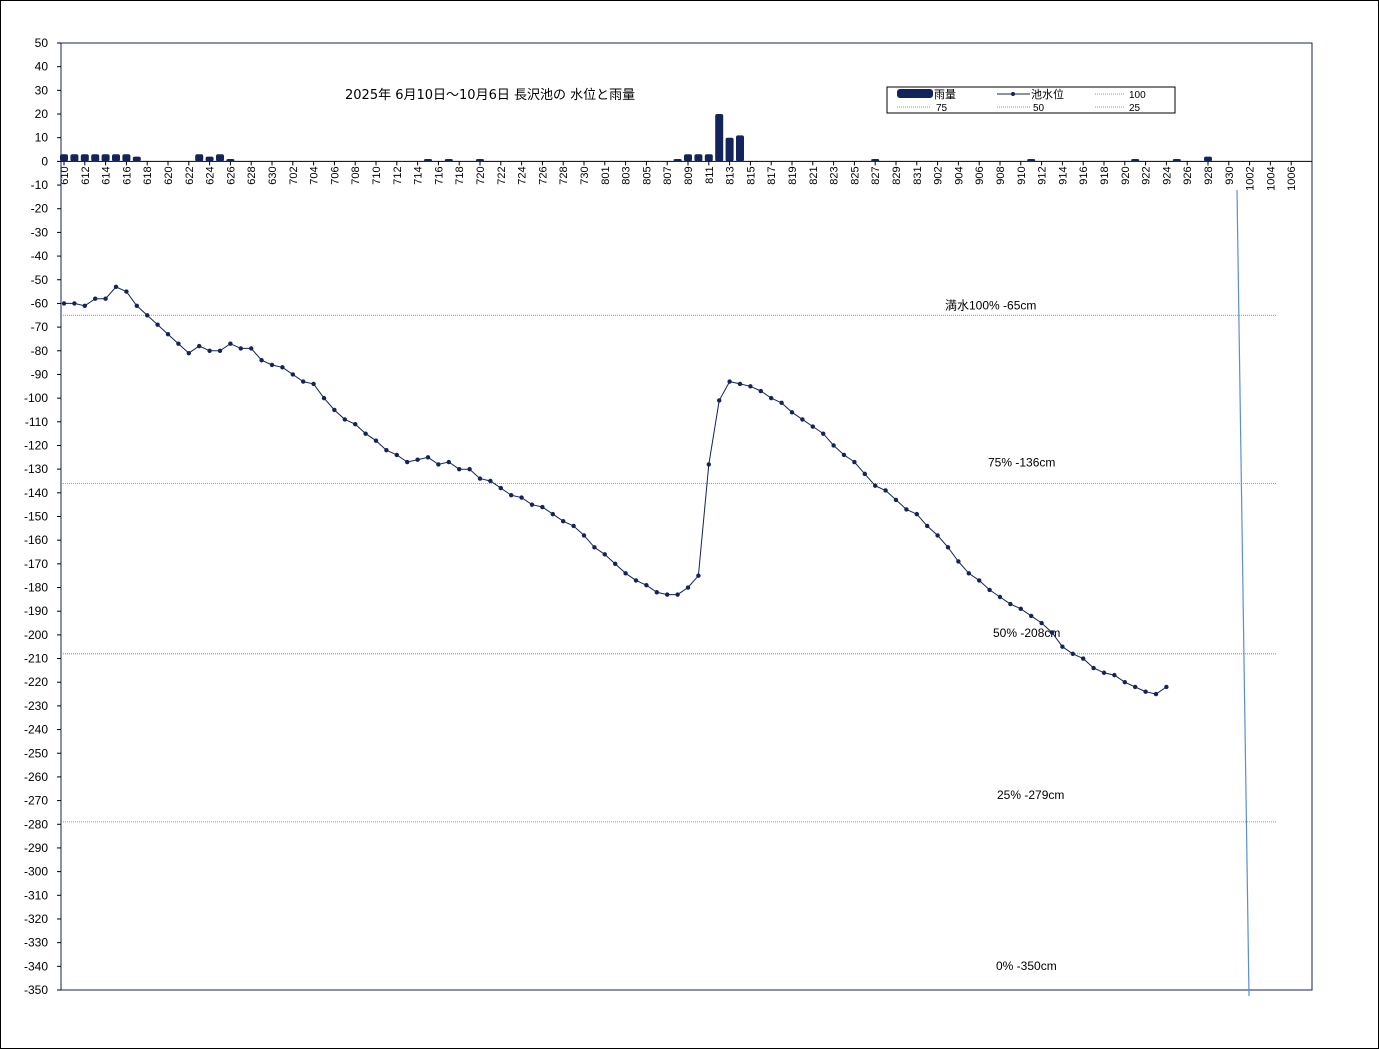 Image resolution: width=1379 pixels, height=1049 pixels. Describe the element at coordinates (606, 175) in the screenshot. I see `x-tick-label: 801` at that location.